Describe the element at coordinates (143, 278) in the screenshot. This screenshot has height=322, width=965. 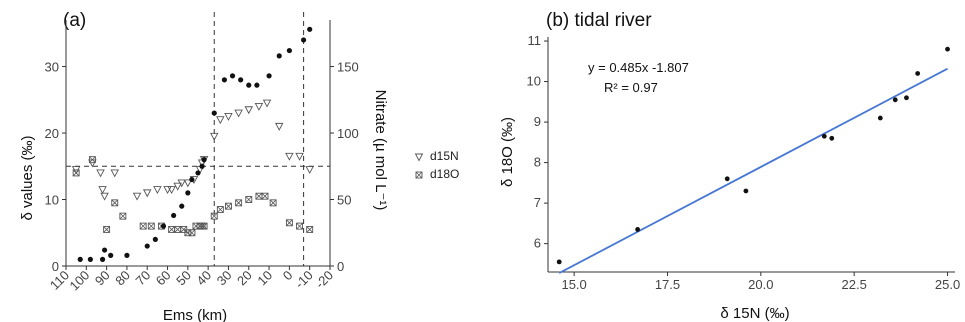
I see `panel-a-x-tick-label: 70` at that location.